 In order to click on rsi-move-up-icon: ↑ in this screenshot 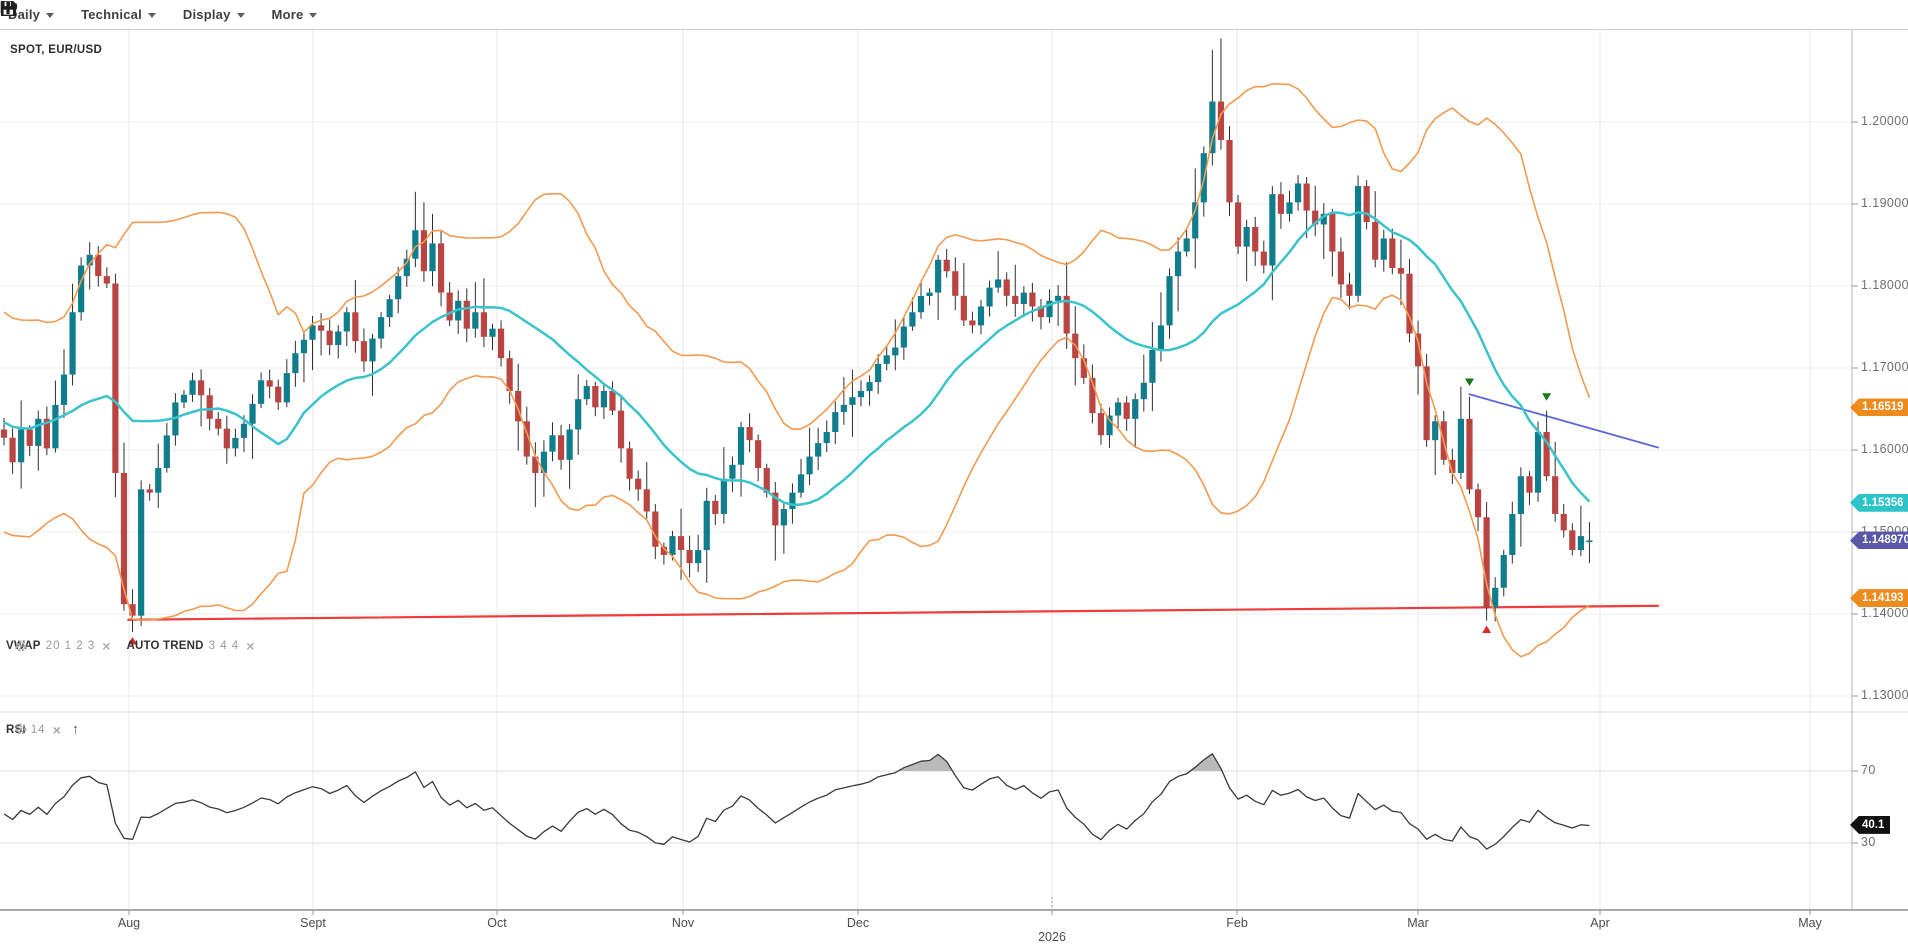, I will do `click(75, 729)`.